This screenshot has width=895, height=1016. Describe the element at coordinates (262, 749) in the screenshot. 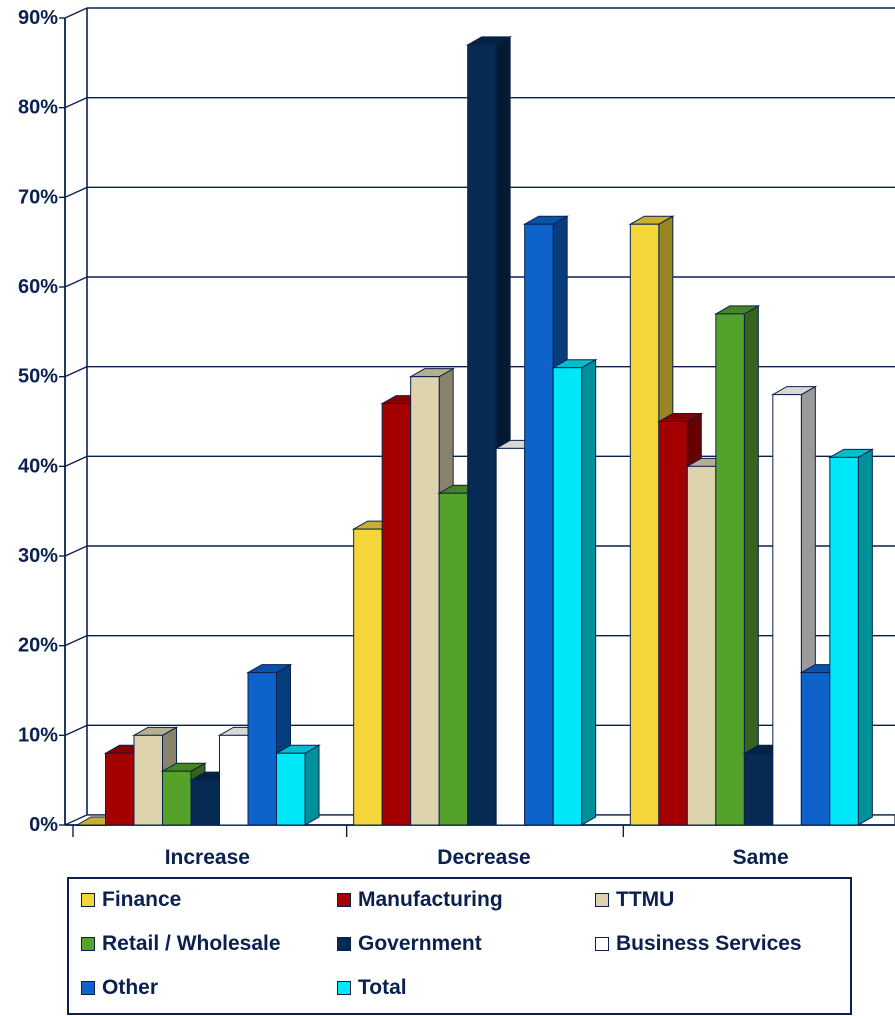

I see `bar-other-increase` at that location.